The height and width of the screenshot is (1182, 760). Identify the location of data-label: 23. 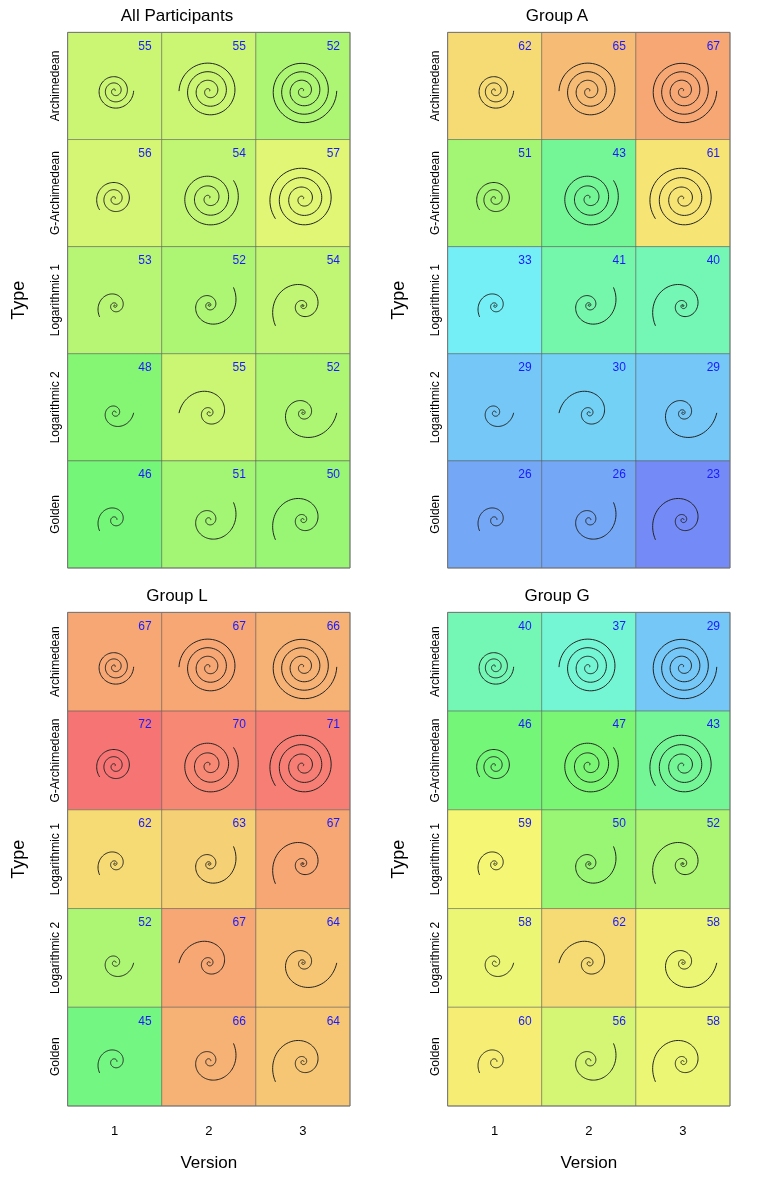
(713, 474).